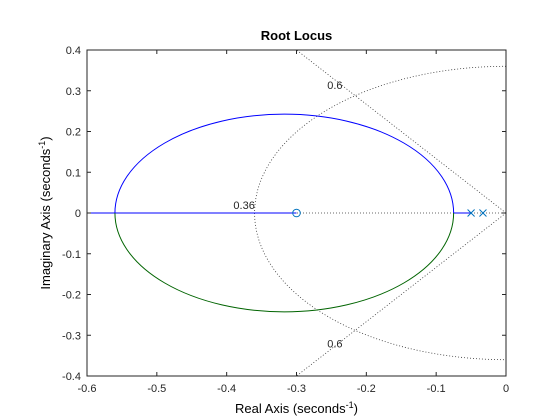  What do you see at coordinates (71, 336) in the screenshot?
I see `y-tick-label: -0.3` at bounding box center [71, 336].